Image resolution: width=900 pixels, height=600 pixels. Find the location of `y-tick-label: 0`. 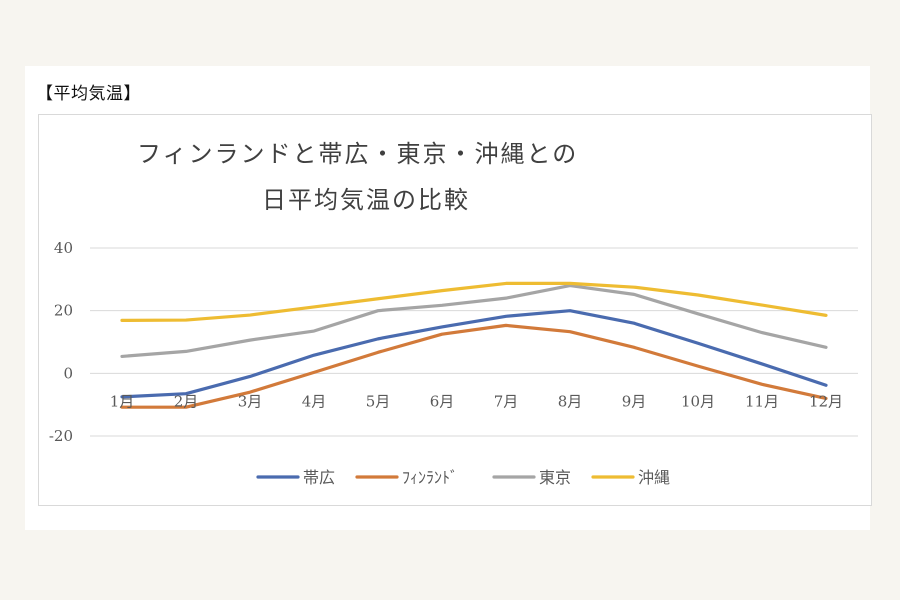

y-tick-label: 0 is located at coordinates (68, 373).